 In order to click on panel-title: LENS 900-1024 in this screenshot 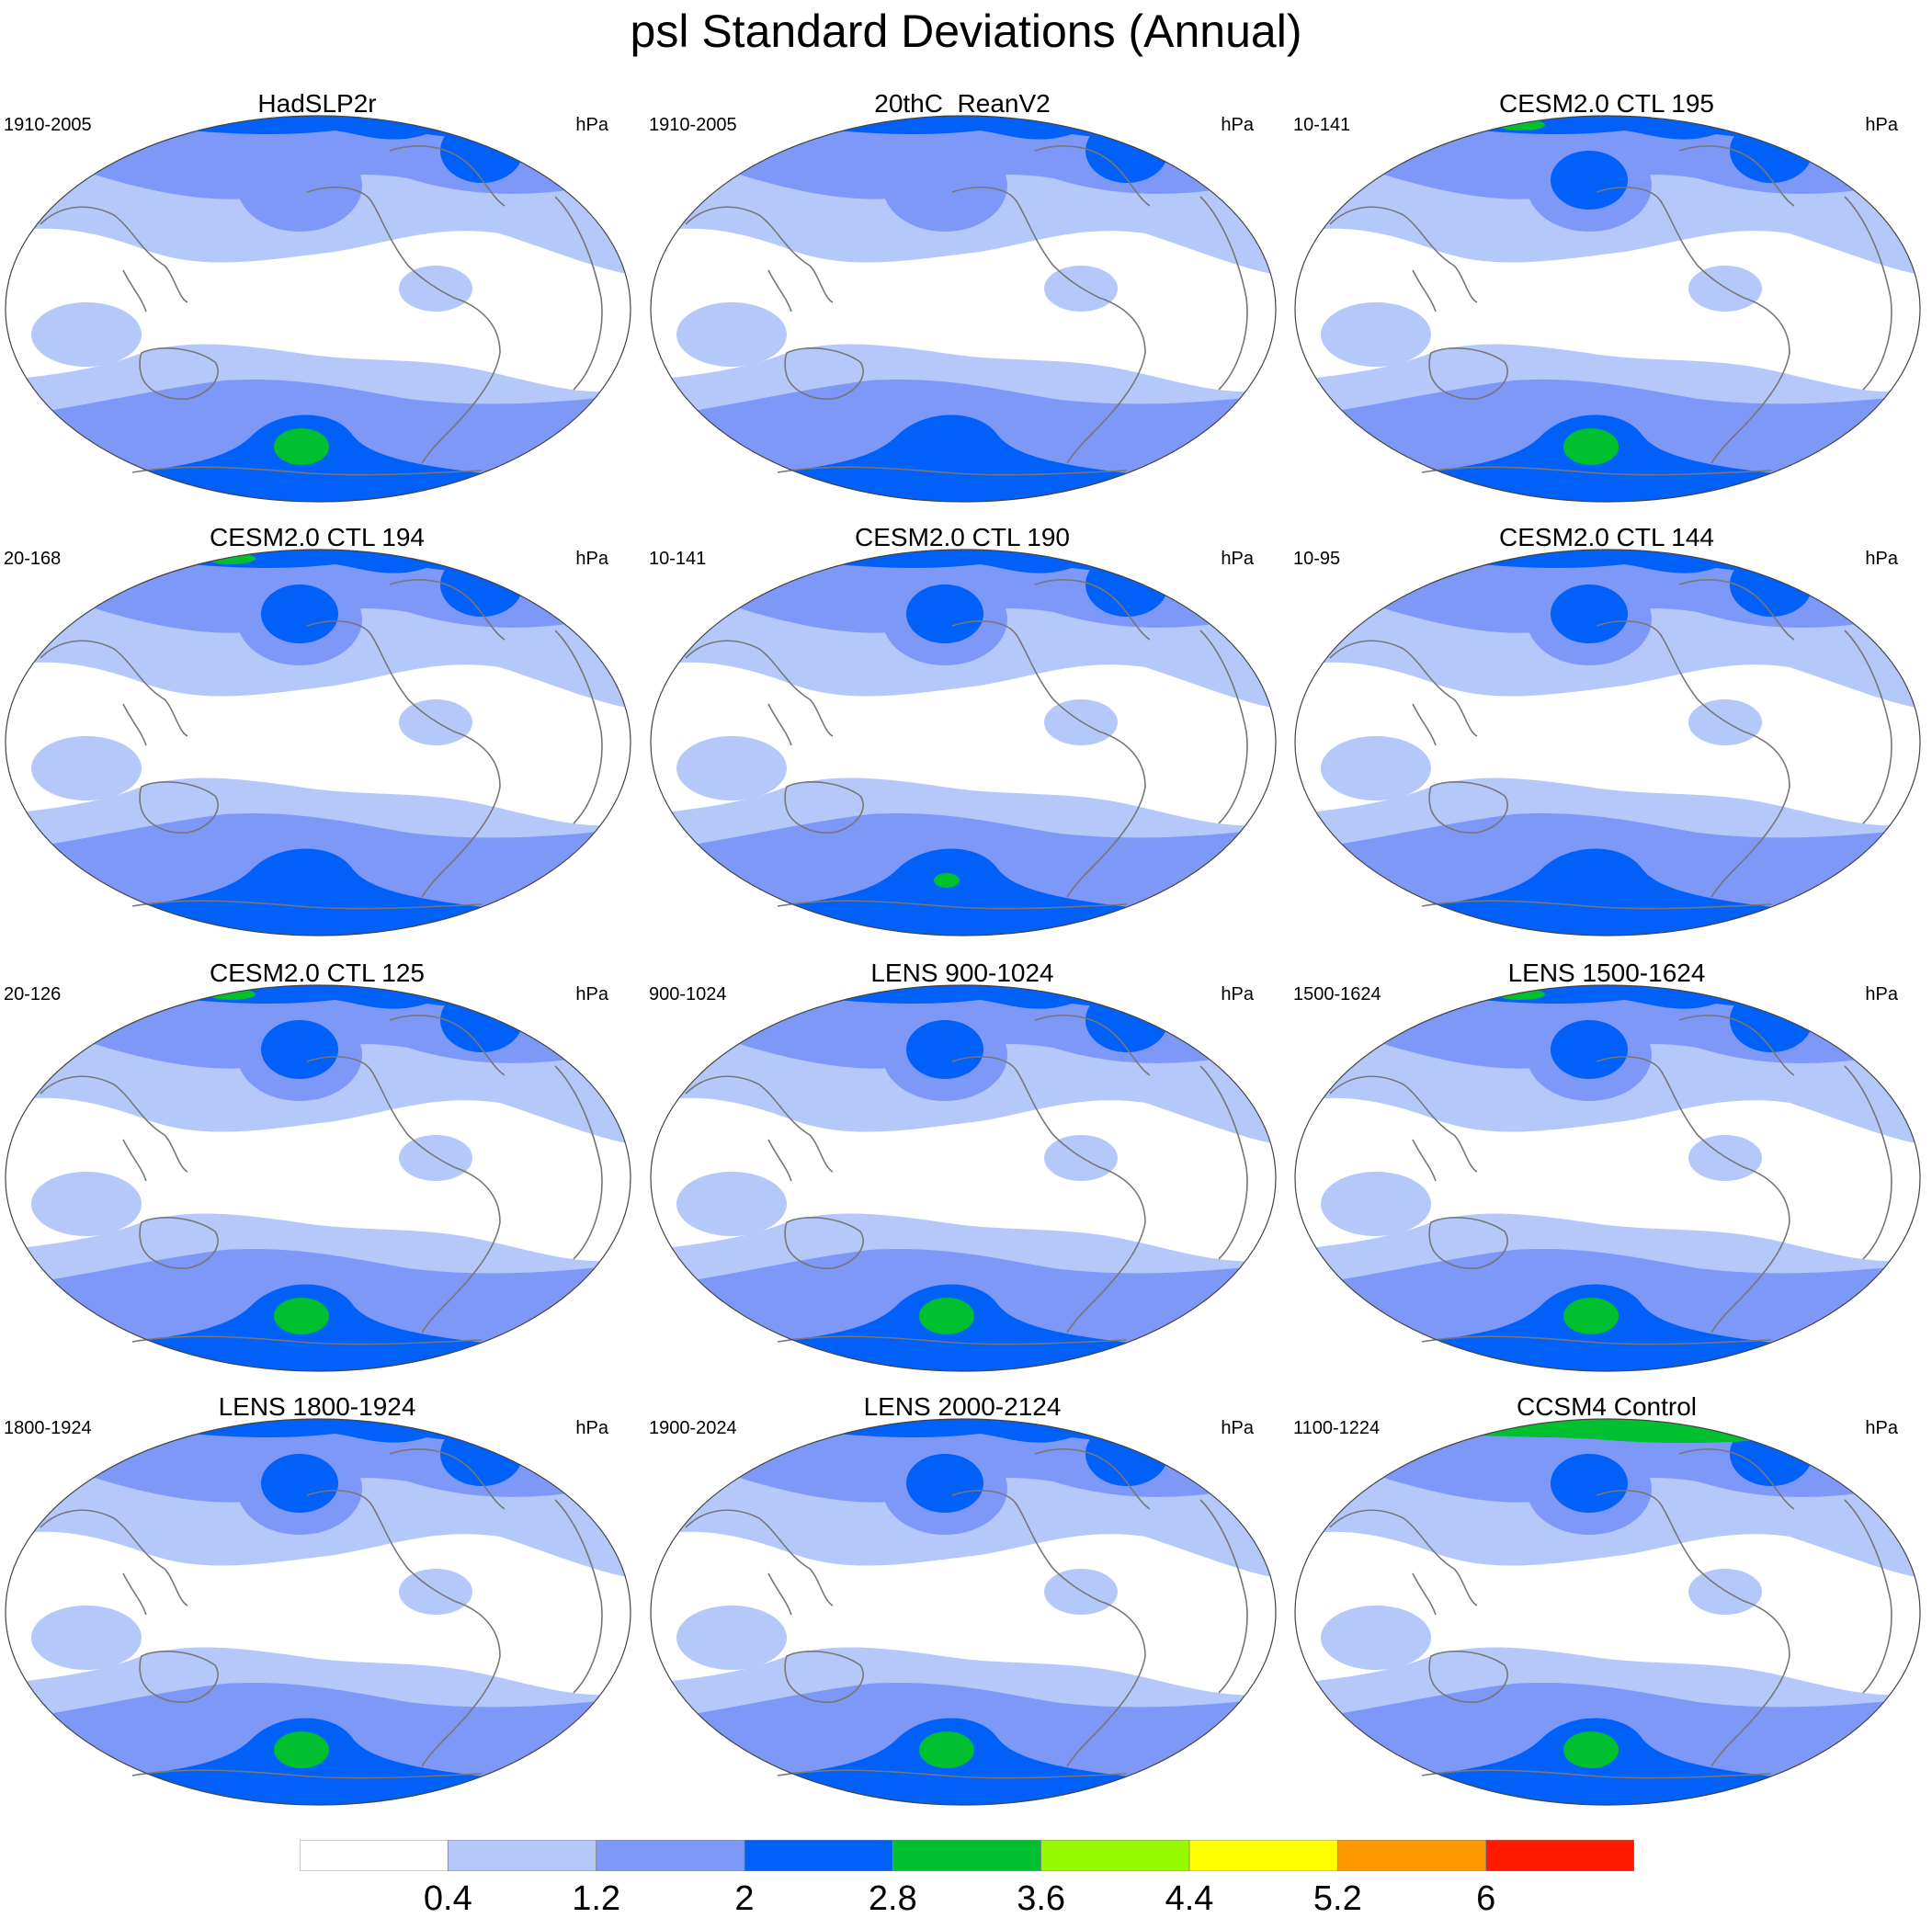, I will do `click(962, 973)`.